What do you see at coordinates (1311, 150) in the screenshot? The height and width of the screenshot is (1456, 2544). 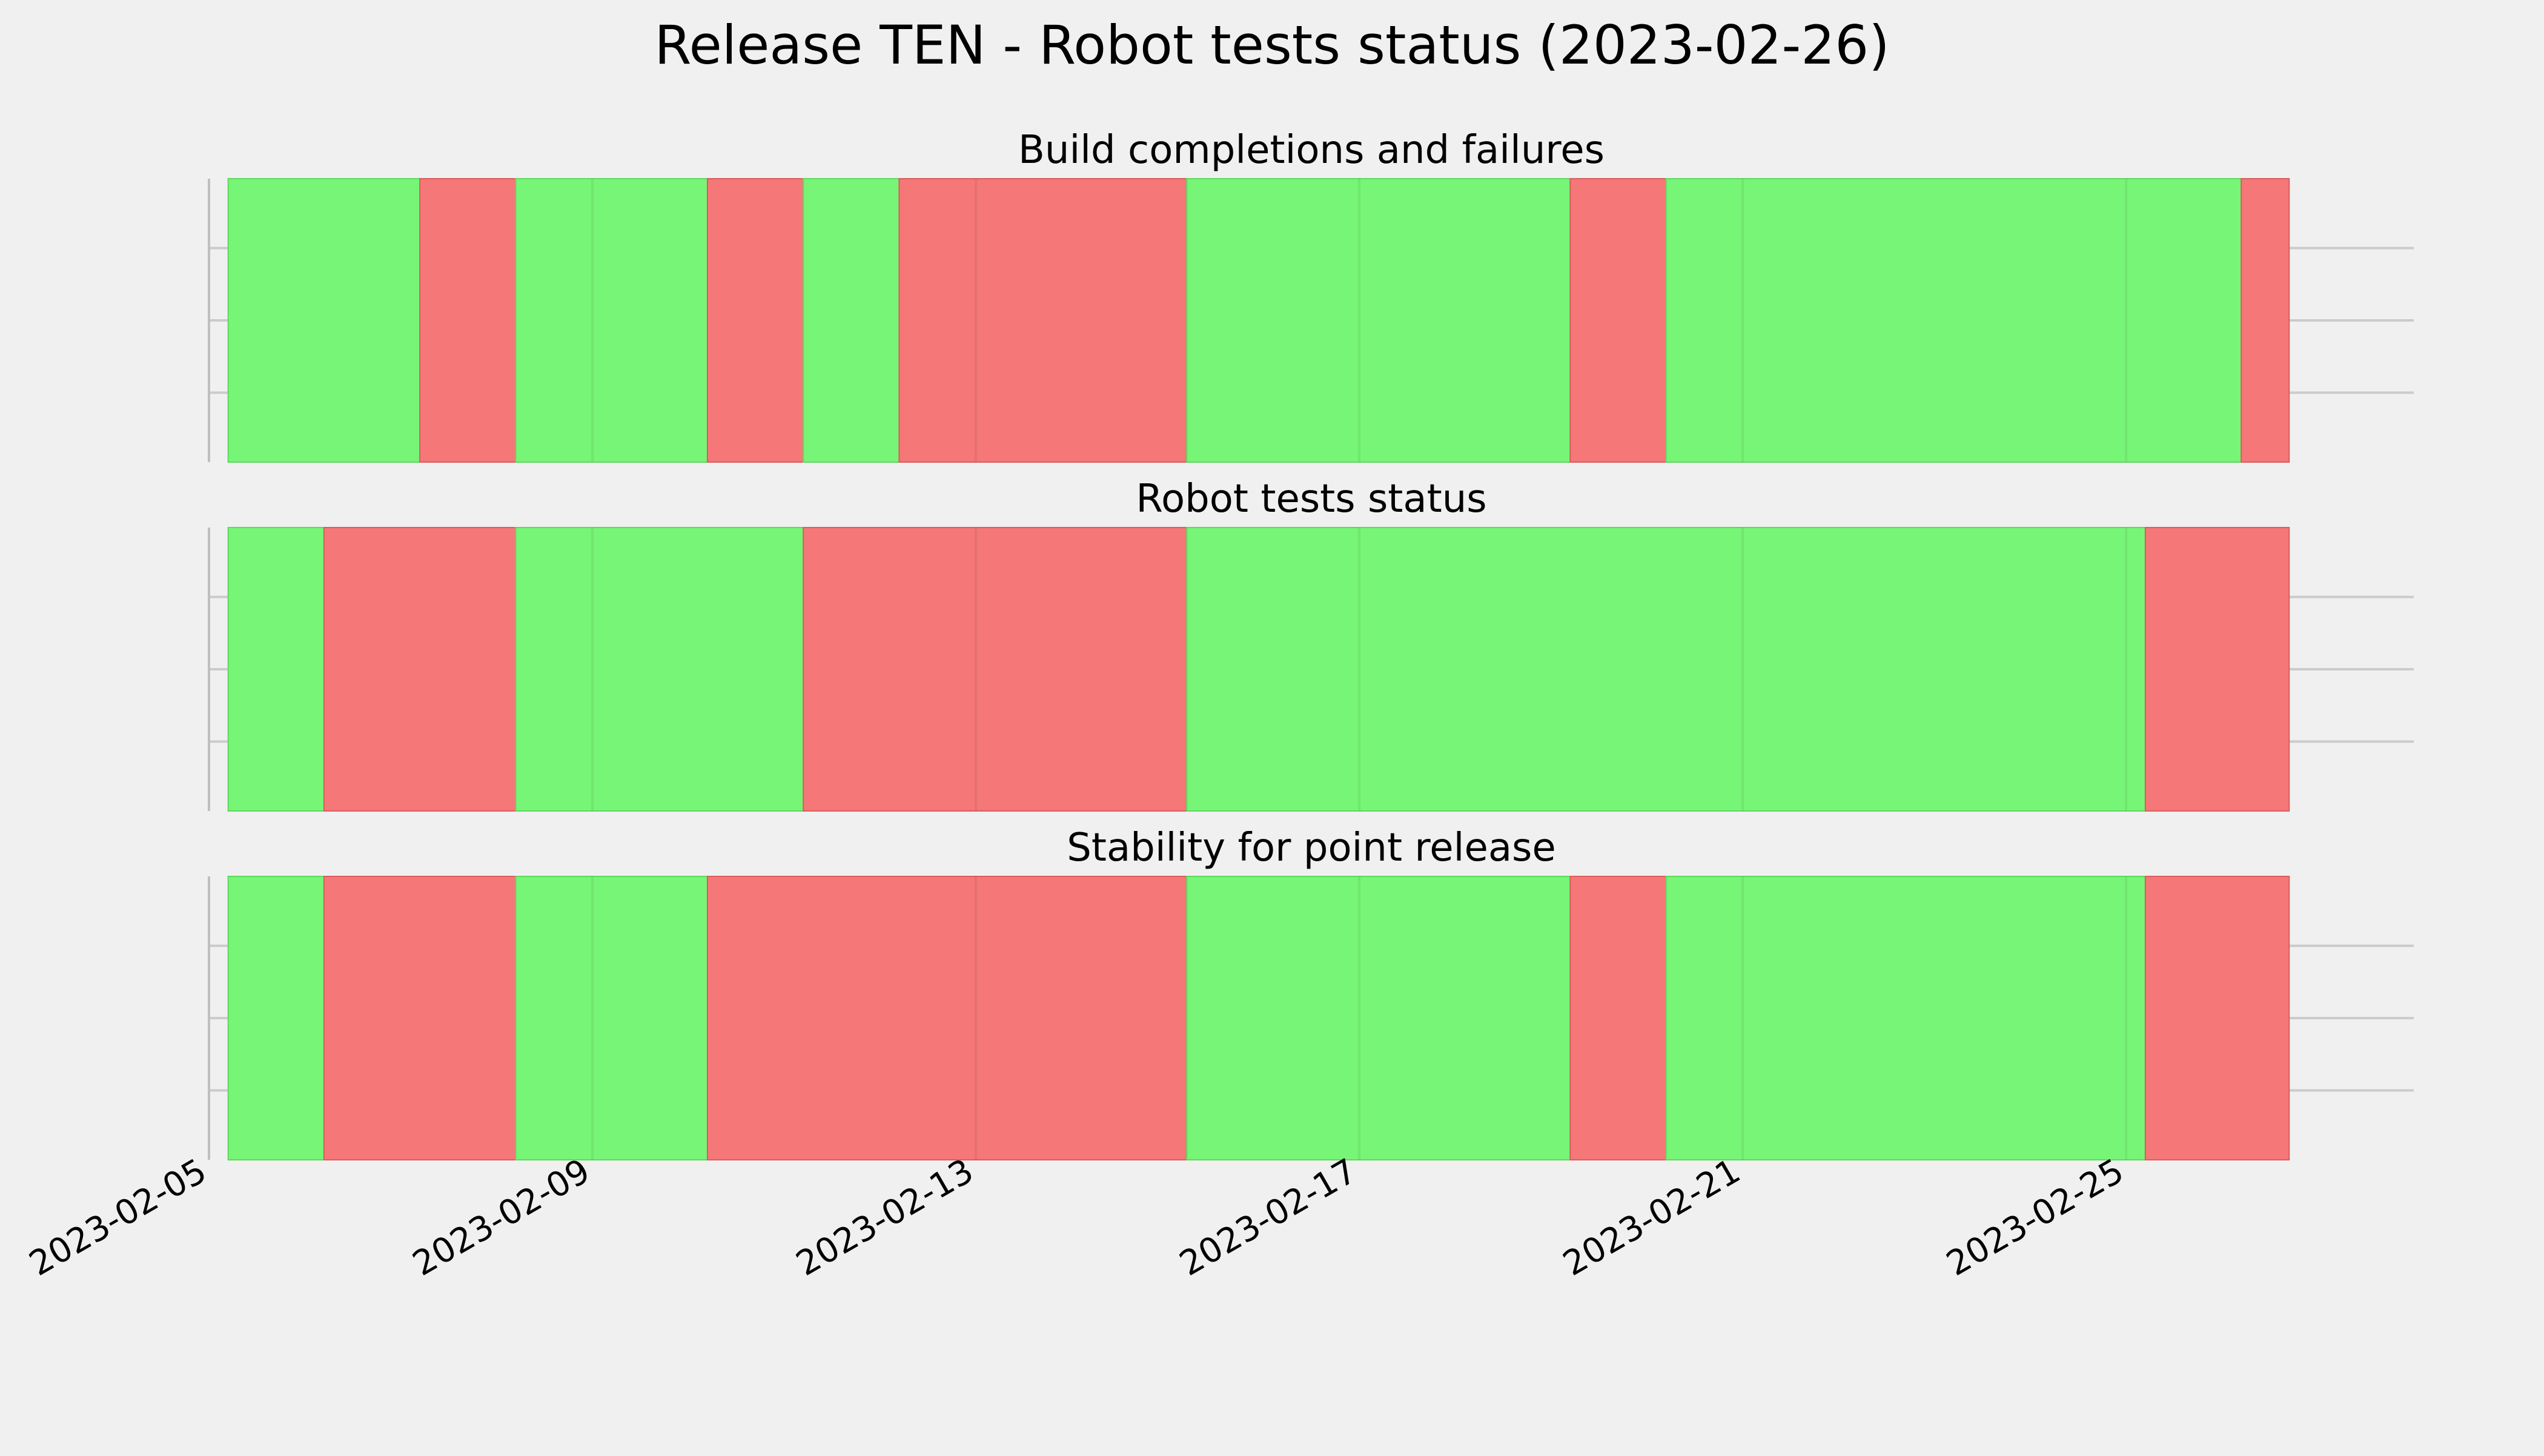 I see `panel-title: Build completions and failures` at bounding box center [1311, 150].